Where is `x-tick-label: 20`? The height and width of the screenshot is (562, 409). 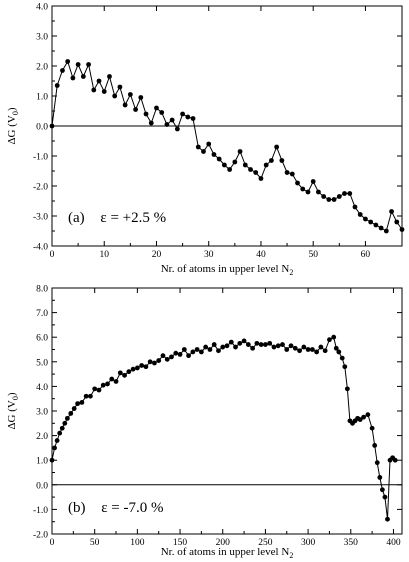 x-tick-label: 20 is located at coordinates (157, 255).